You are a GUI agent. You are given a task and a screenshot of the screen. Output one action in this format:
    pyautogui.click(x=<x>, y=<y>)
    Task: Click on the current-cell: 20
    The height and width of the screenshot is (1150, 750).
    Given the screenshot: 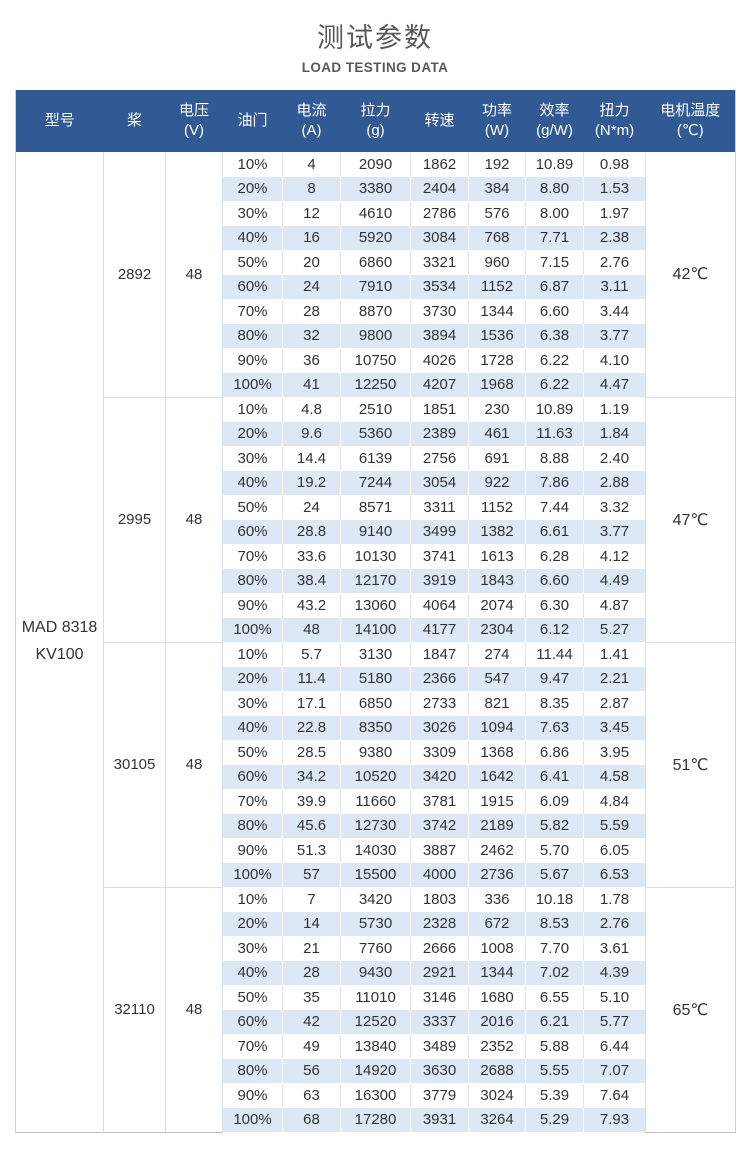 What is the action you would take?
    pyautogui.click(x=311, y=262)
    